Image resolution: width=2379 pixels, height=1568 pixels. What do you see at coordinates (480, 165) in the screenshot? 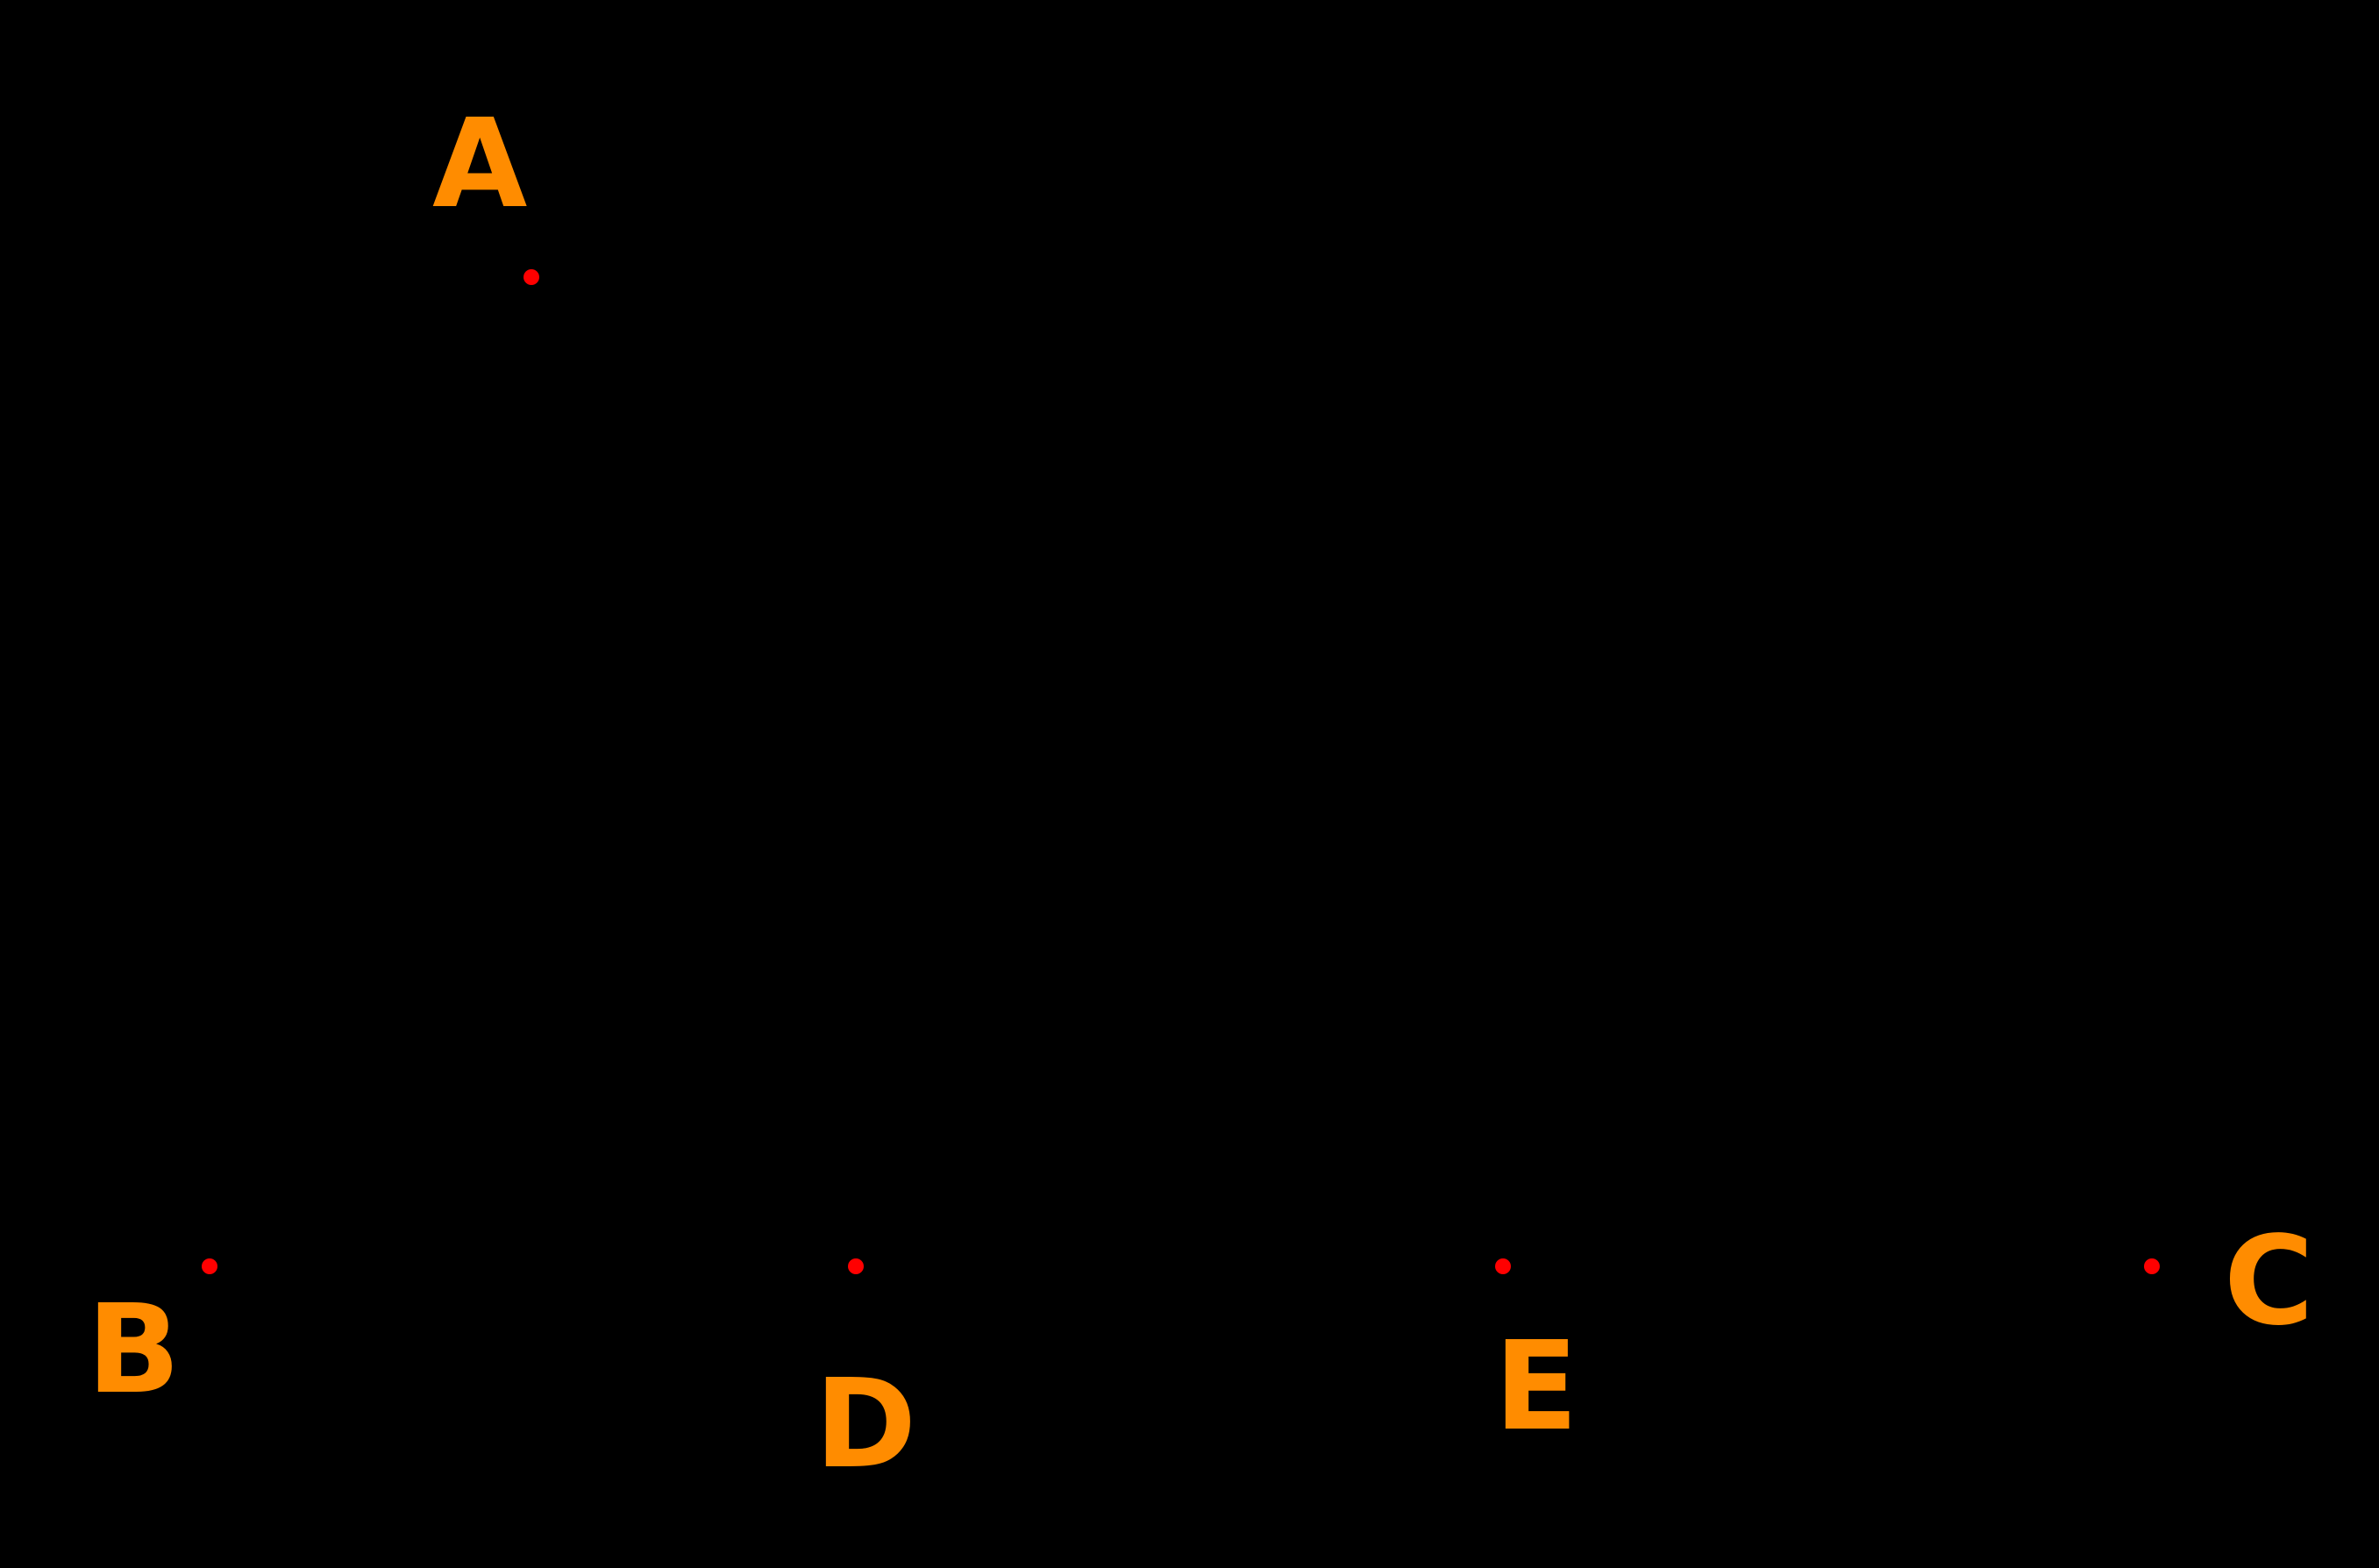
I see `point-label-a: A` at bounding box center [480, 165].